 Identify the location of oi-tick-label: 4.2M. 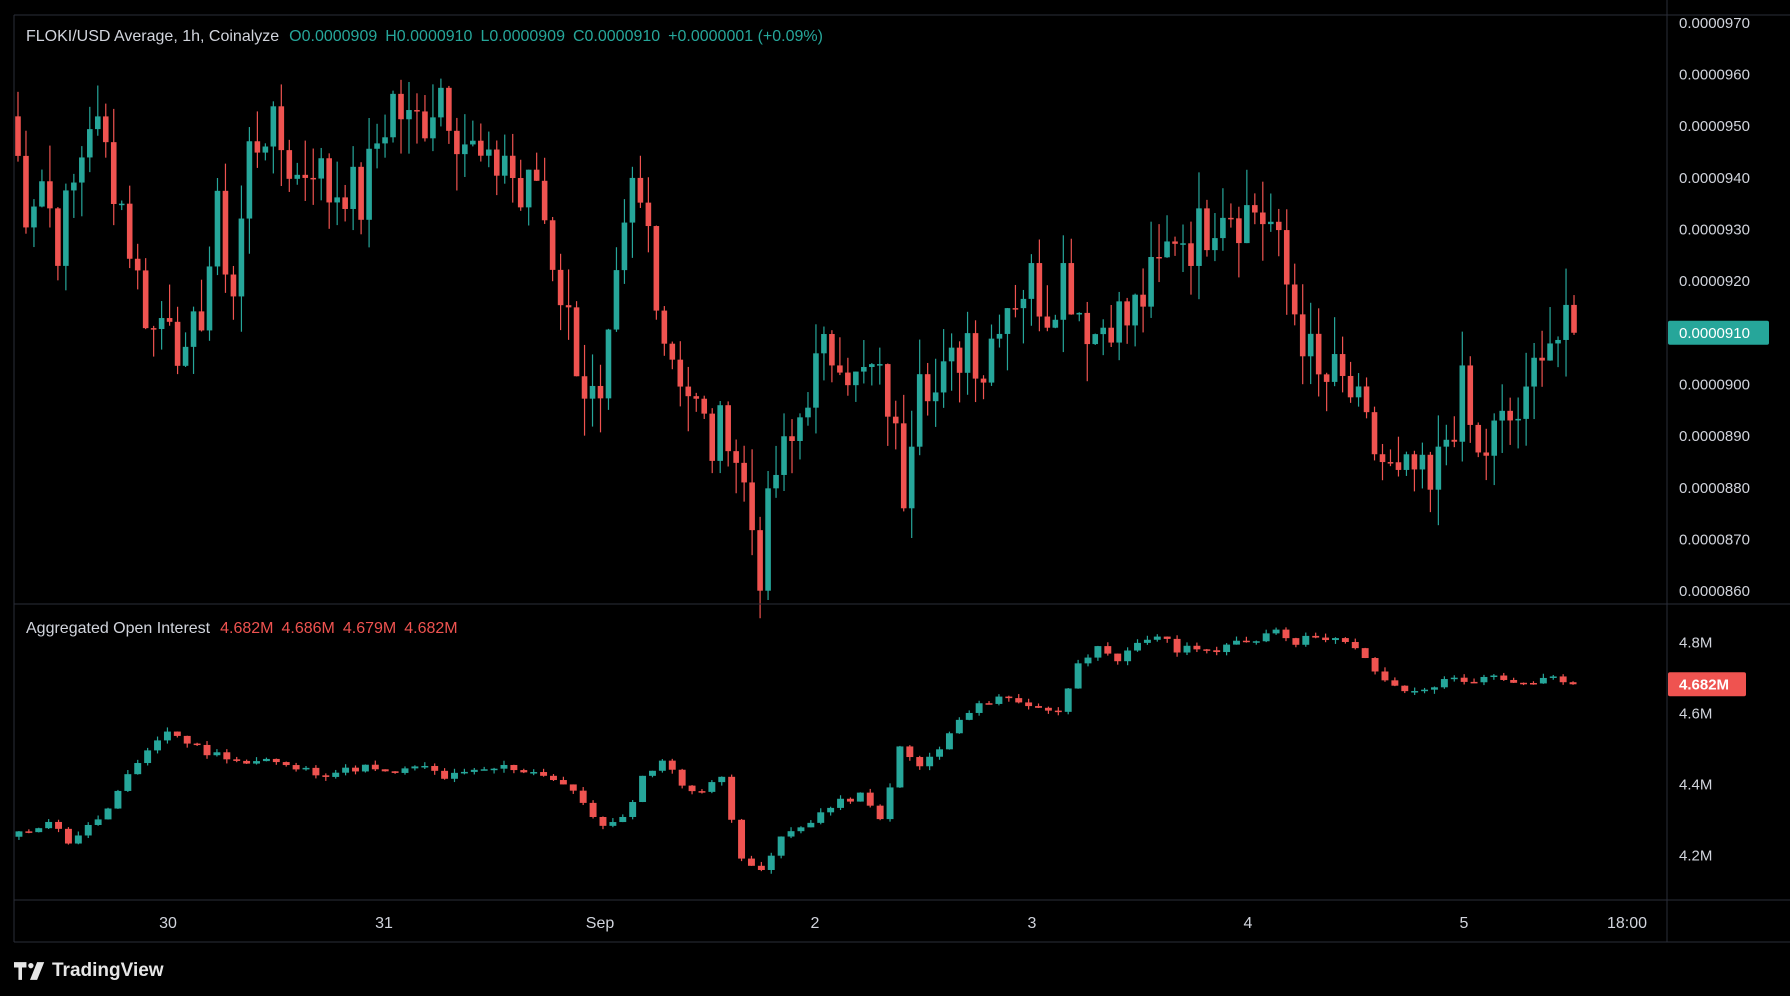
(1695, 856).